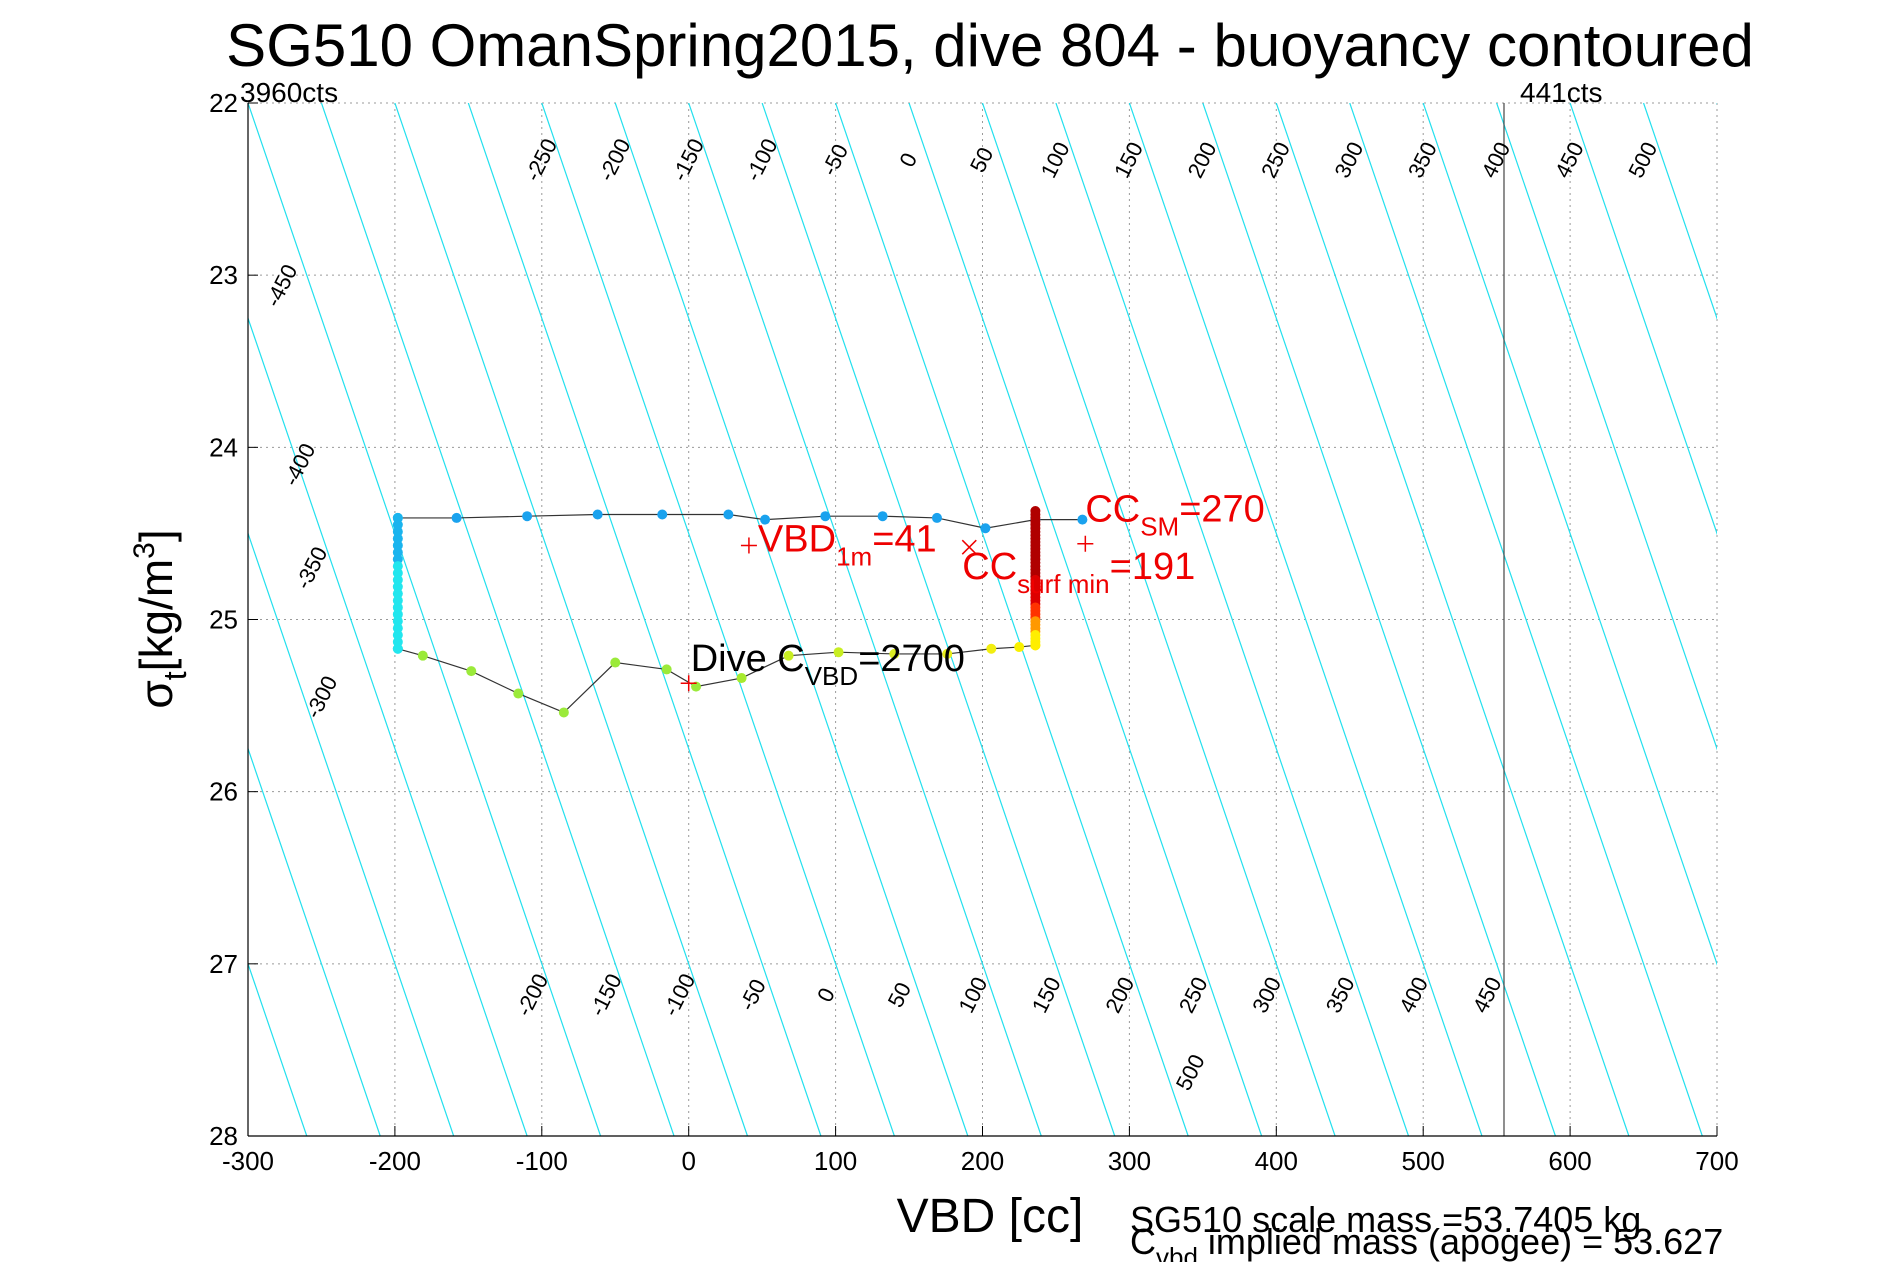  I want to click on y-label-sub: t, so click(175, 675).